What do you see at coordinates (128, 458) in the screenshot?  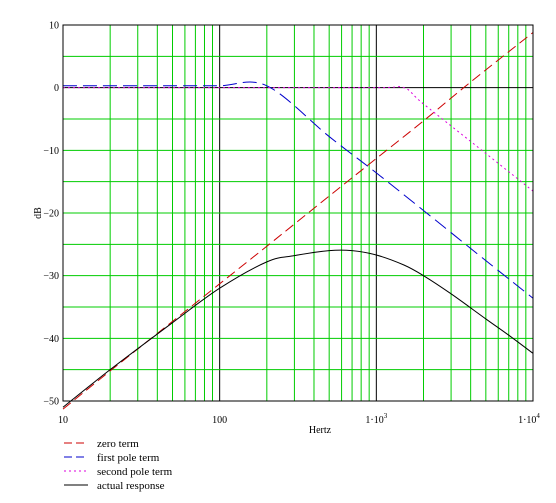 I see `legend-label: first pole term` at bounding box center [128, 458].